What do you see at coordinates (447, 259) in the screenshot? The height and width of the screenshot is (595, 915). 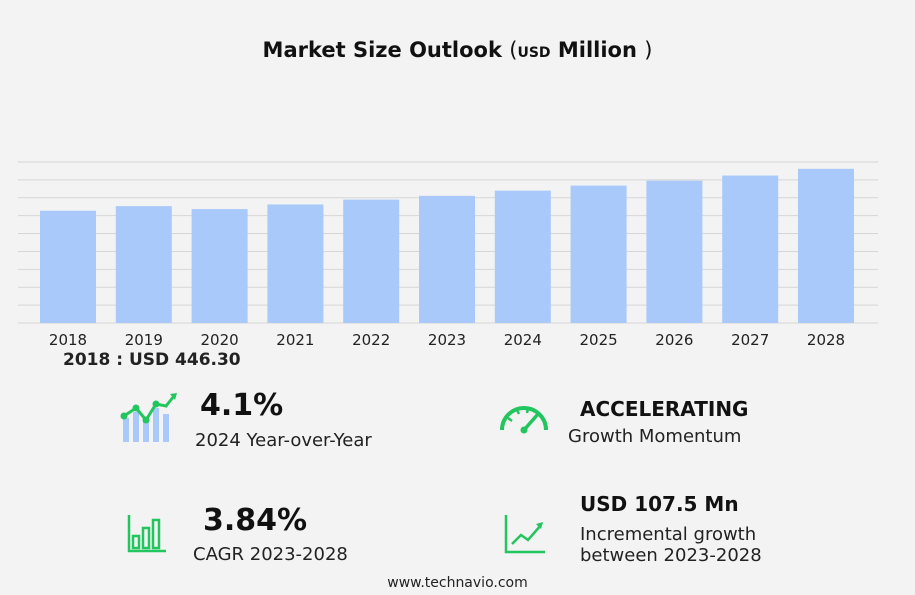 I see `bar-2023` at bounding box center [447, 259].